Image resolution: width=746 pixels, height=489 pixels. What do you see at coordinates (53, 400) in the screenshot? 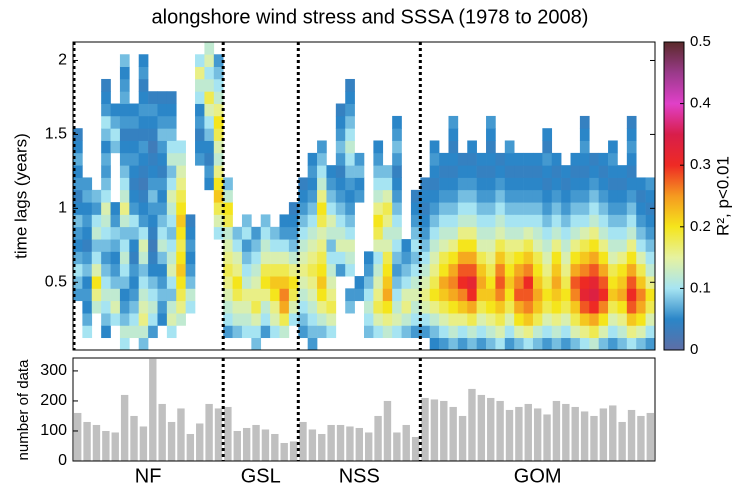
I see `y-tick-label: 200` at bounding box center [53, 400].